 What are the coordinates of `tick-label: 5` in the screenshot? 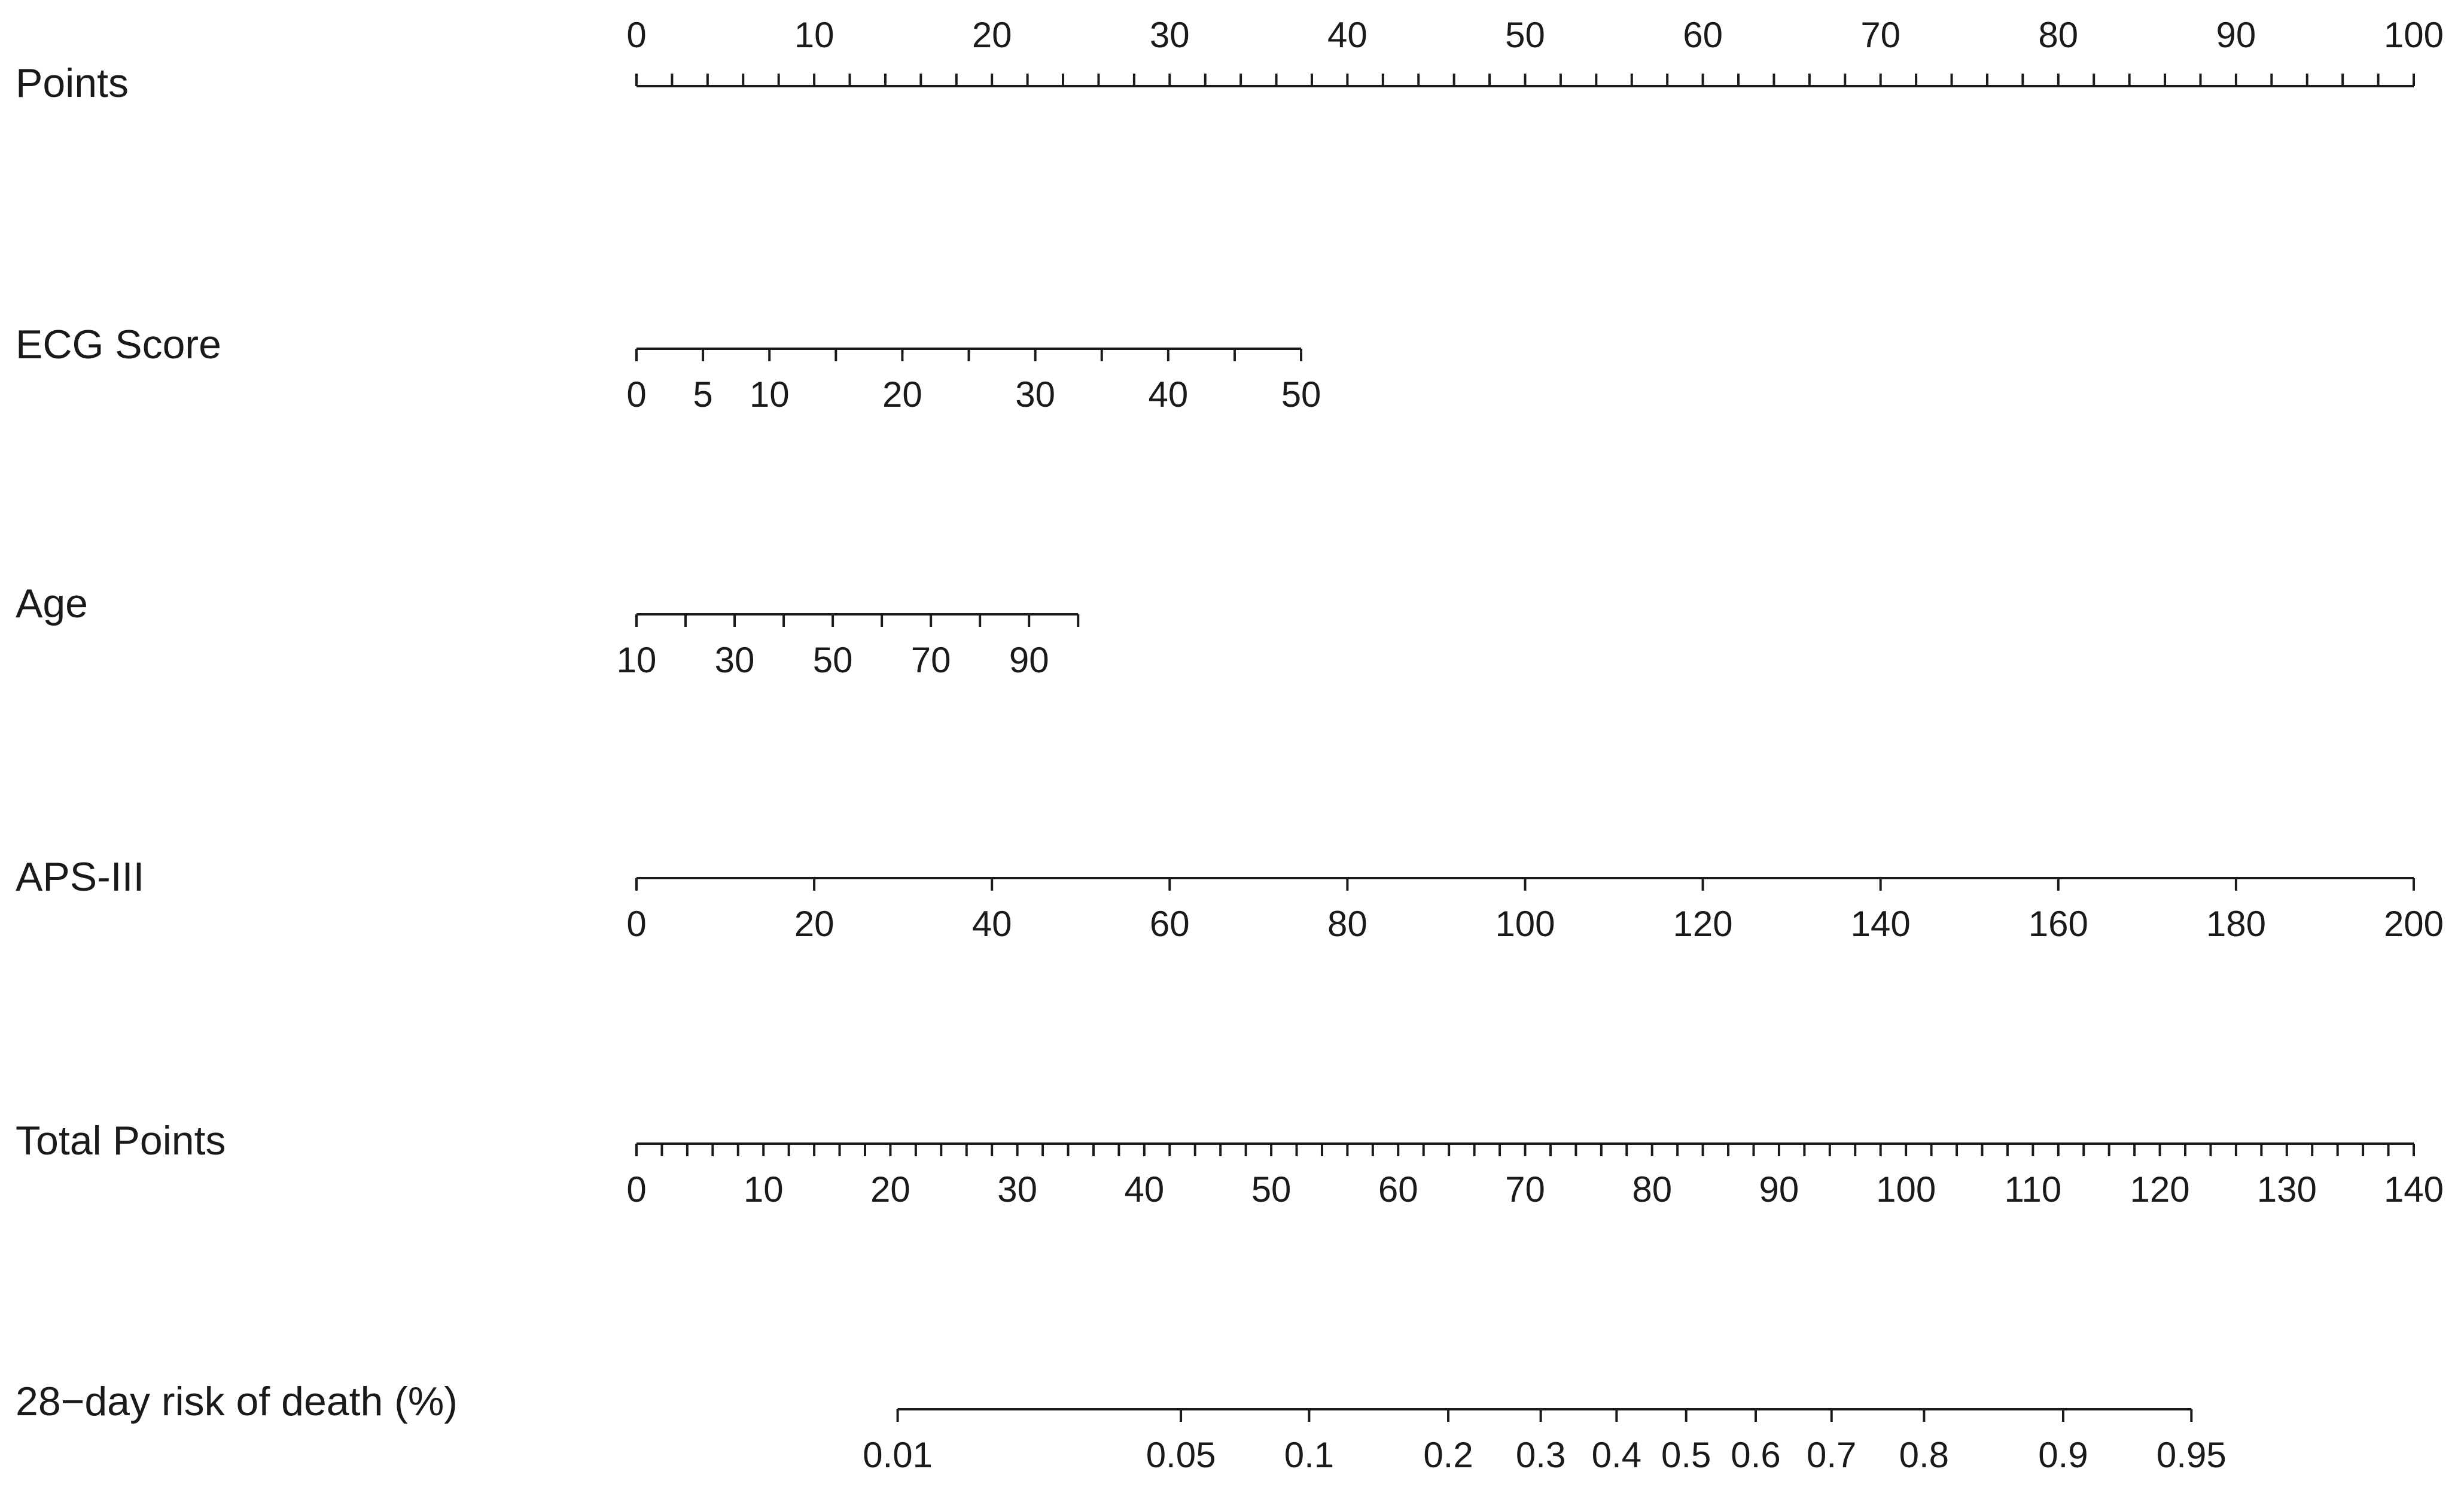 It's located at (702, 395).